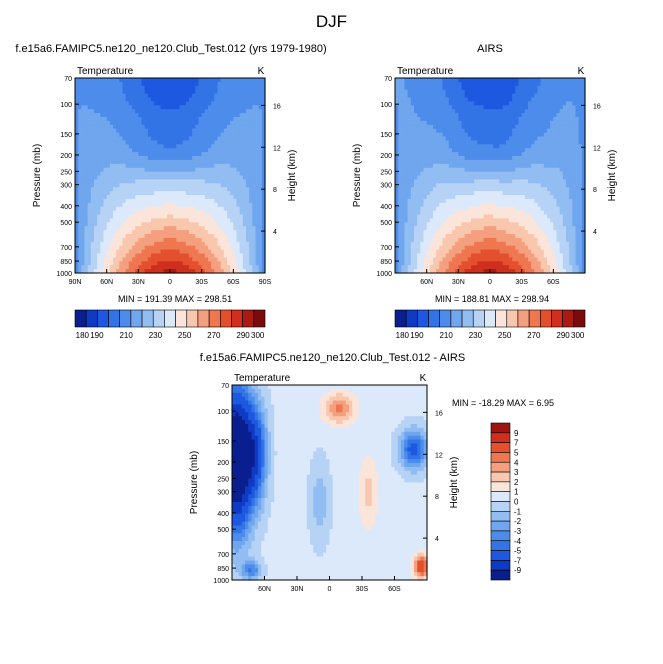 The image size is (663, 664). Describe the element at coordinates (265, 282) in the screenshot. I see `model-plot-xtick-label: 90S` at that location.